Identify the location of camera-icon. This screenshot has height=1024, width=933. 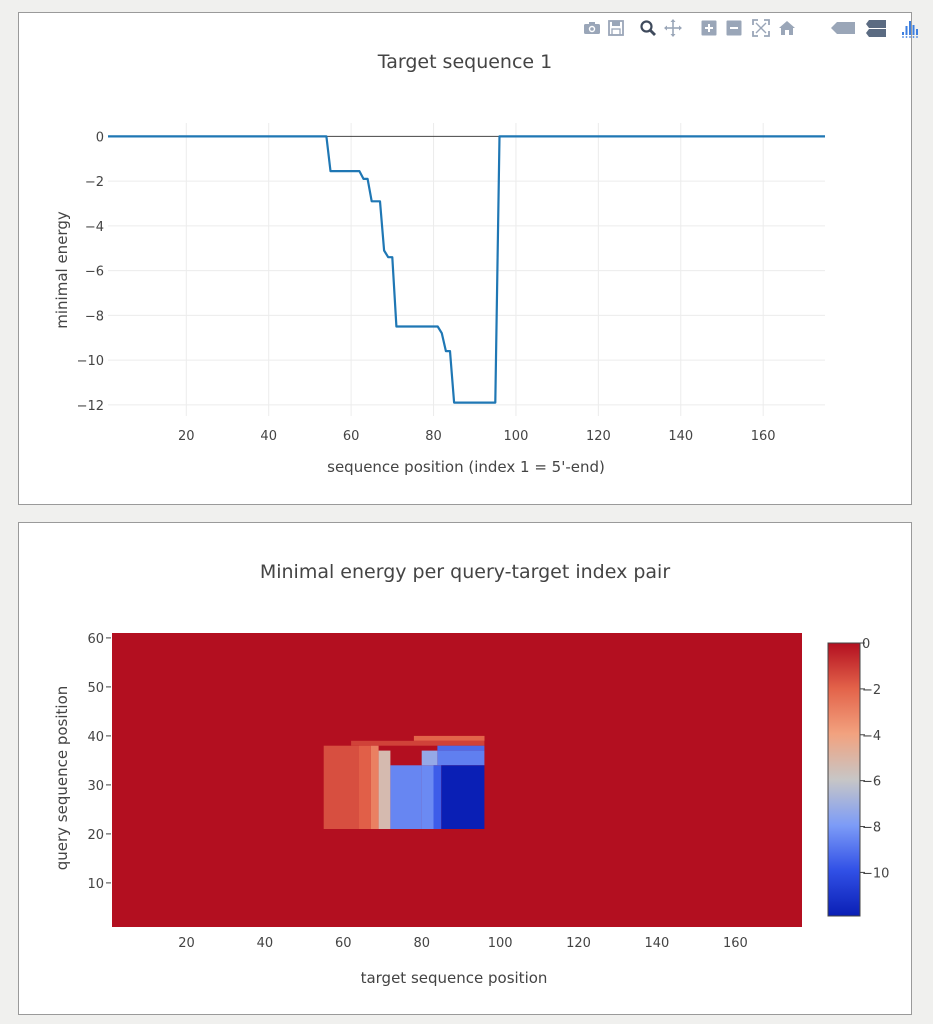
(592, 28).